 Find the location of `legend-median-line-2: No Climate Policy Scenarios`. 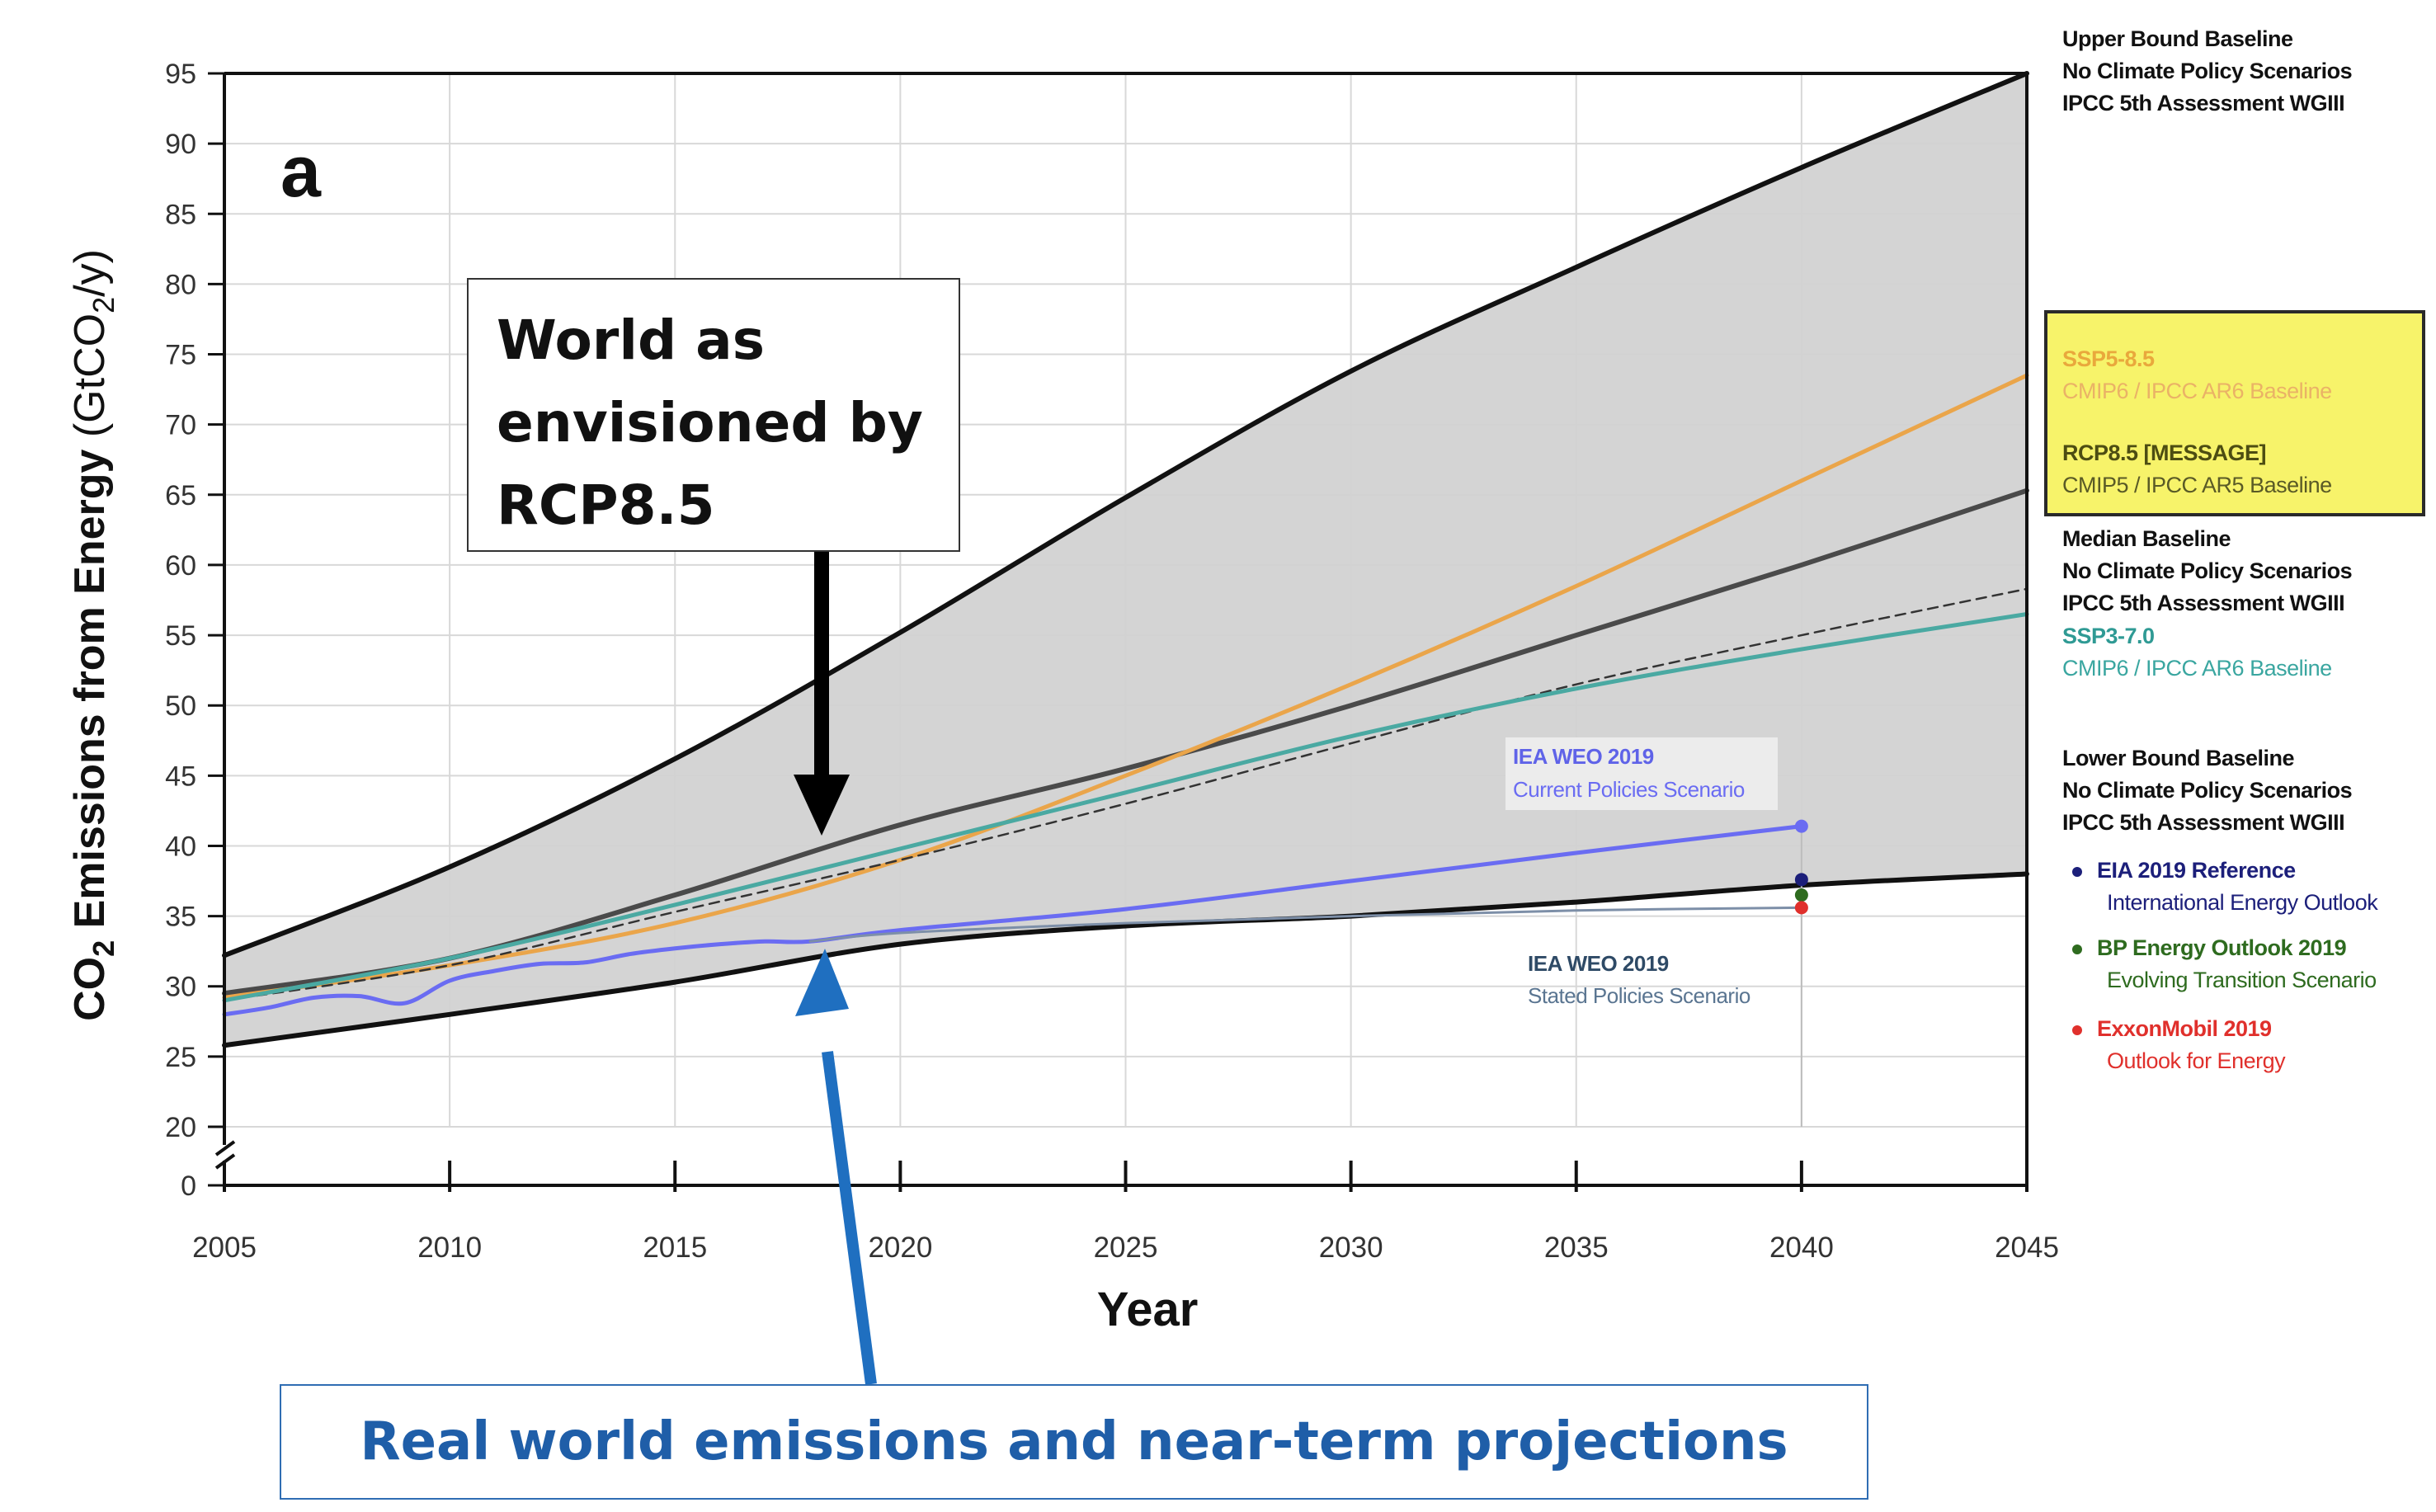

legend-median-line-2: No Climate Policy Scenarios is located at coordinates (2207, 570).